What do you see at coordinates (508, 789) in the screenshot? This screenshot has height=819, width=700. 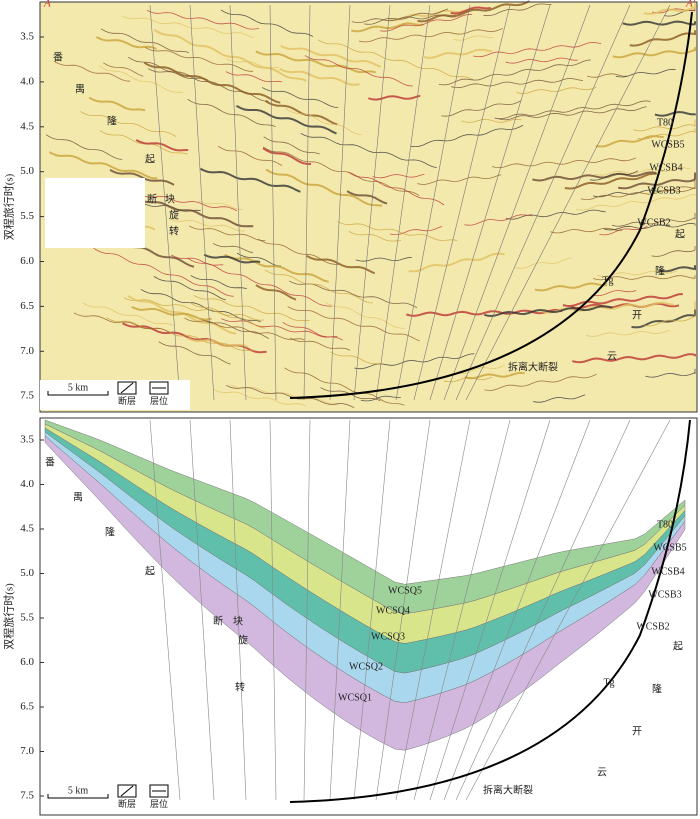 I see `annotation: 拆离大断裂` at bounding box center [508, 789].